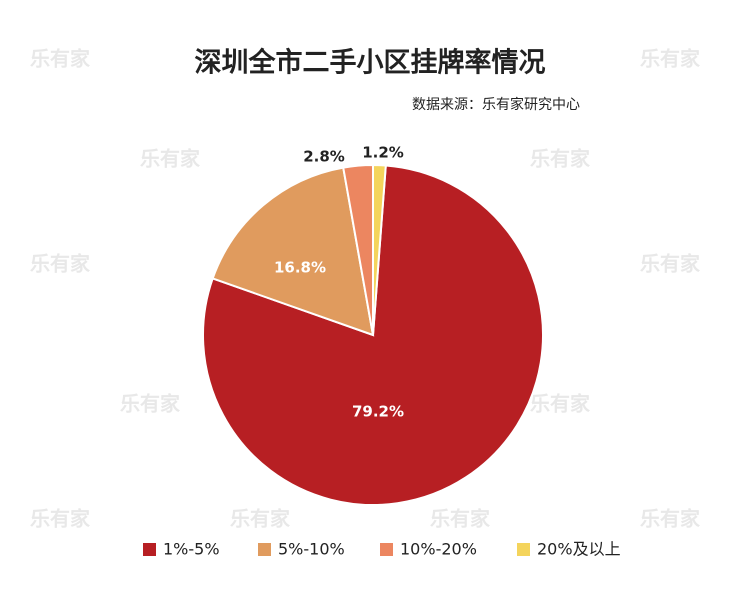  Describe the element at coordinates (324, 157) in the screenshot. I see `data-label: 2.8%` at that location.